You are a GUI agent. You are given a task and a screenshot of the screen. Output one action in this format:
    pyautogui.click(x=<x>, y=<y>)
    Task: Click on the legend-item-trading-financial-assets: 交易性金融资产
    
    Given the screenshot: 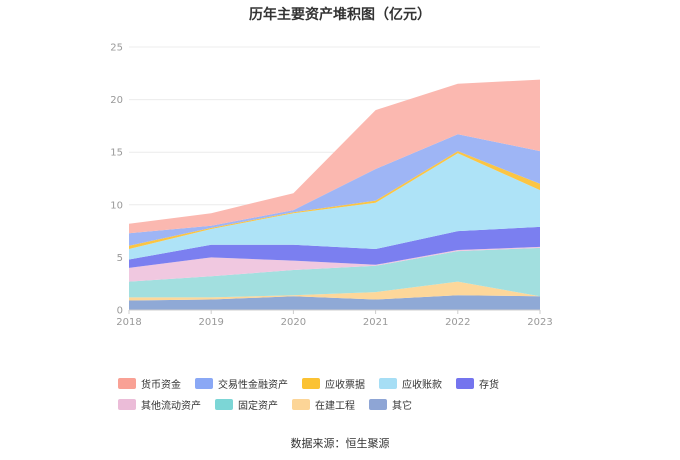 What is the action you would take?
    pyautogui.click(x=241, y=383)
    